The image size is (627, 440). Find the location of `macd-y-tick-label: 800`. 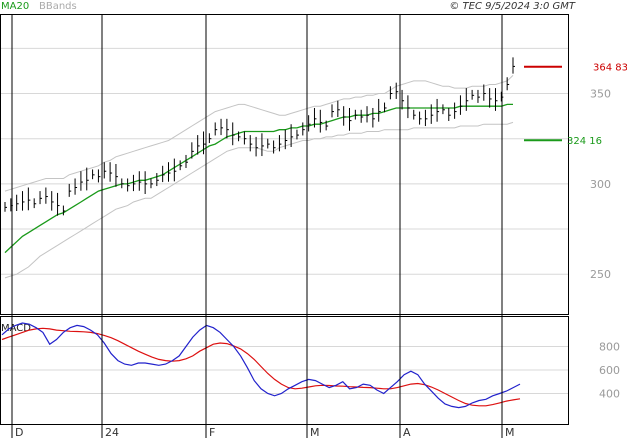

macd-y-tick-label: 800 is located at coordinates (609, 347).